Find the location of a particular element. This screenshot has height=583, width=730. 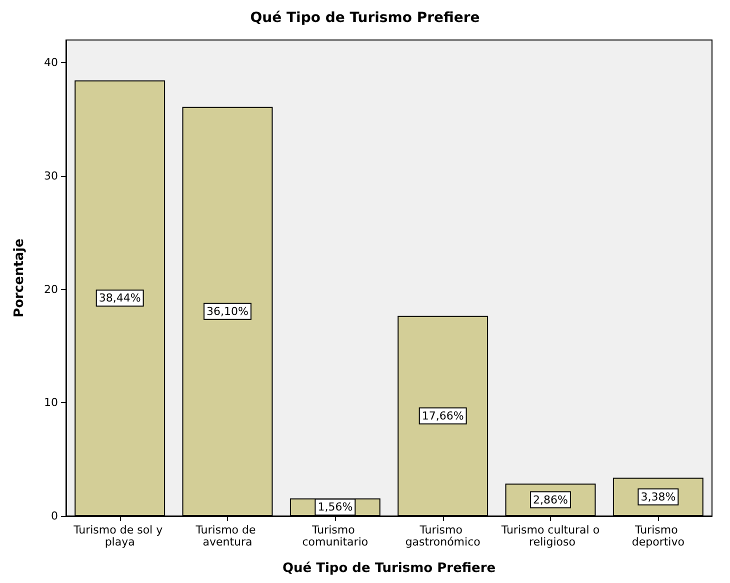

data-label: 36,10% is located at coordinates (227, 311).